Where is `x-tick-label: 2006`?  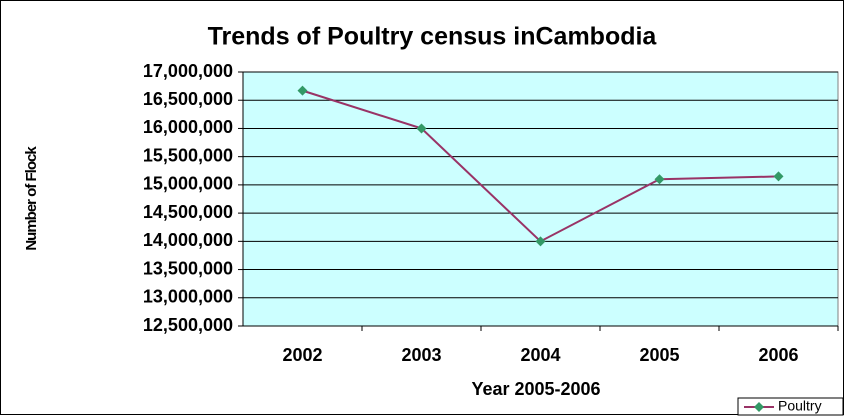
x-tick-label: 2006 is located at coordinates (778, 355).